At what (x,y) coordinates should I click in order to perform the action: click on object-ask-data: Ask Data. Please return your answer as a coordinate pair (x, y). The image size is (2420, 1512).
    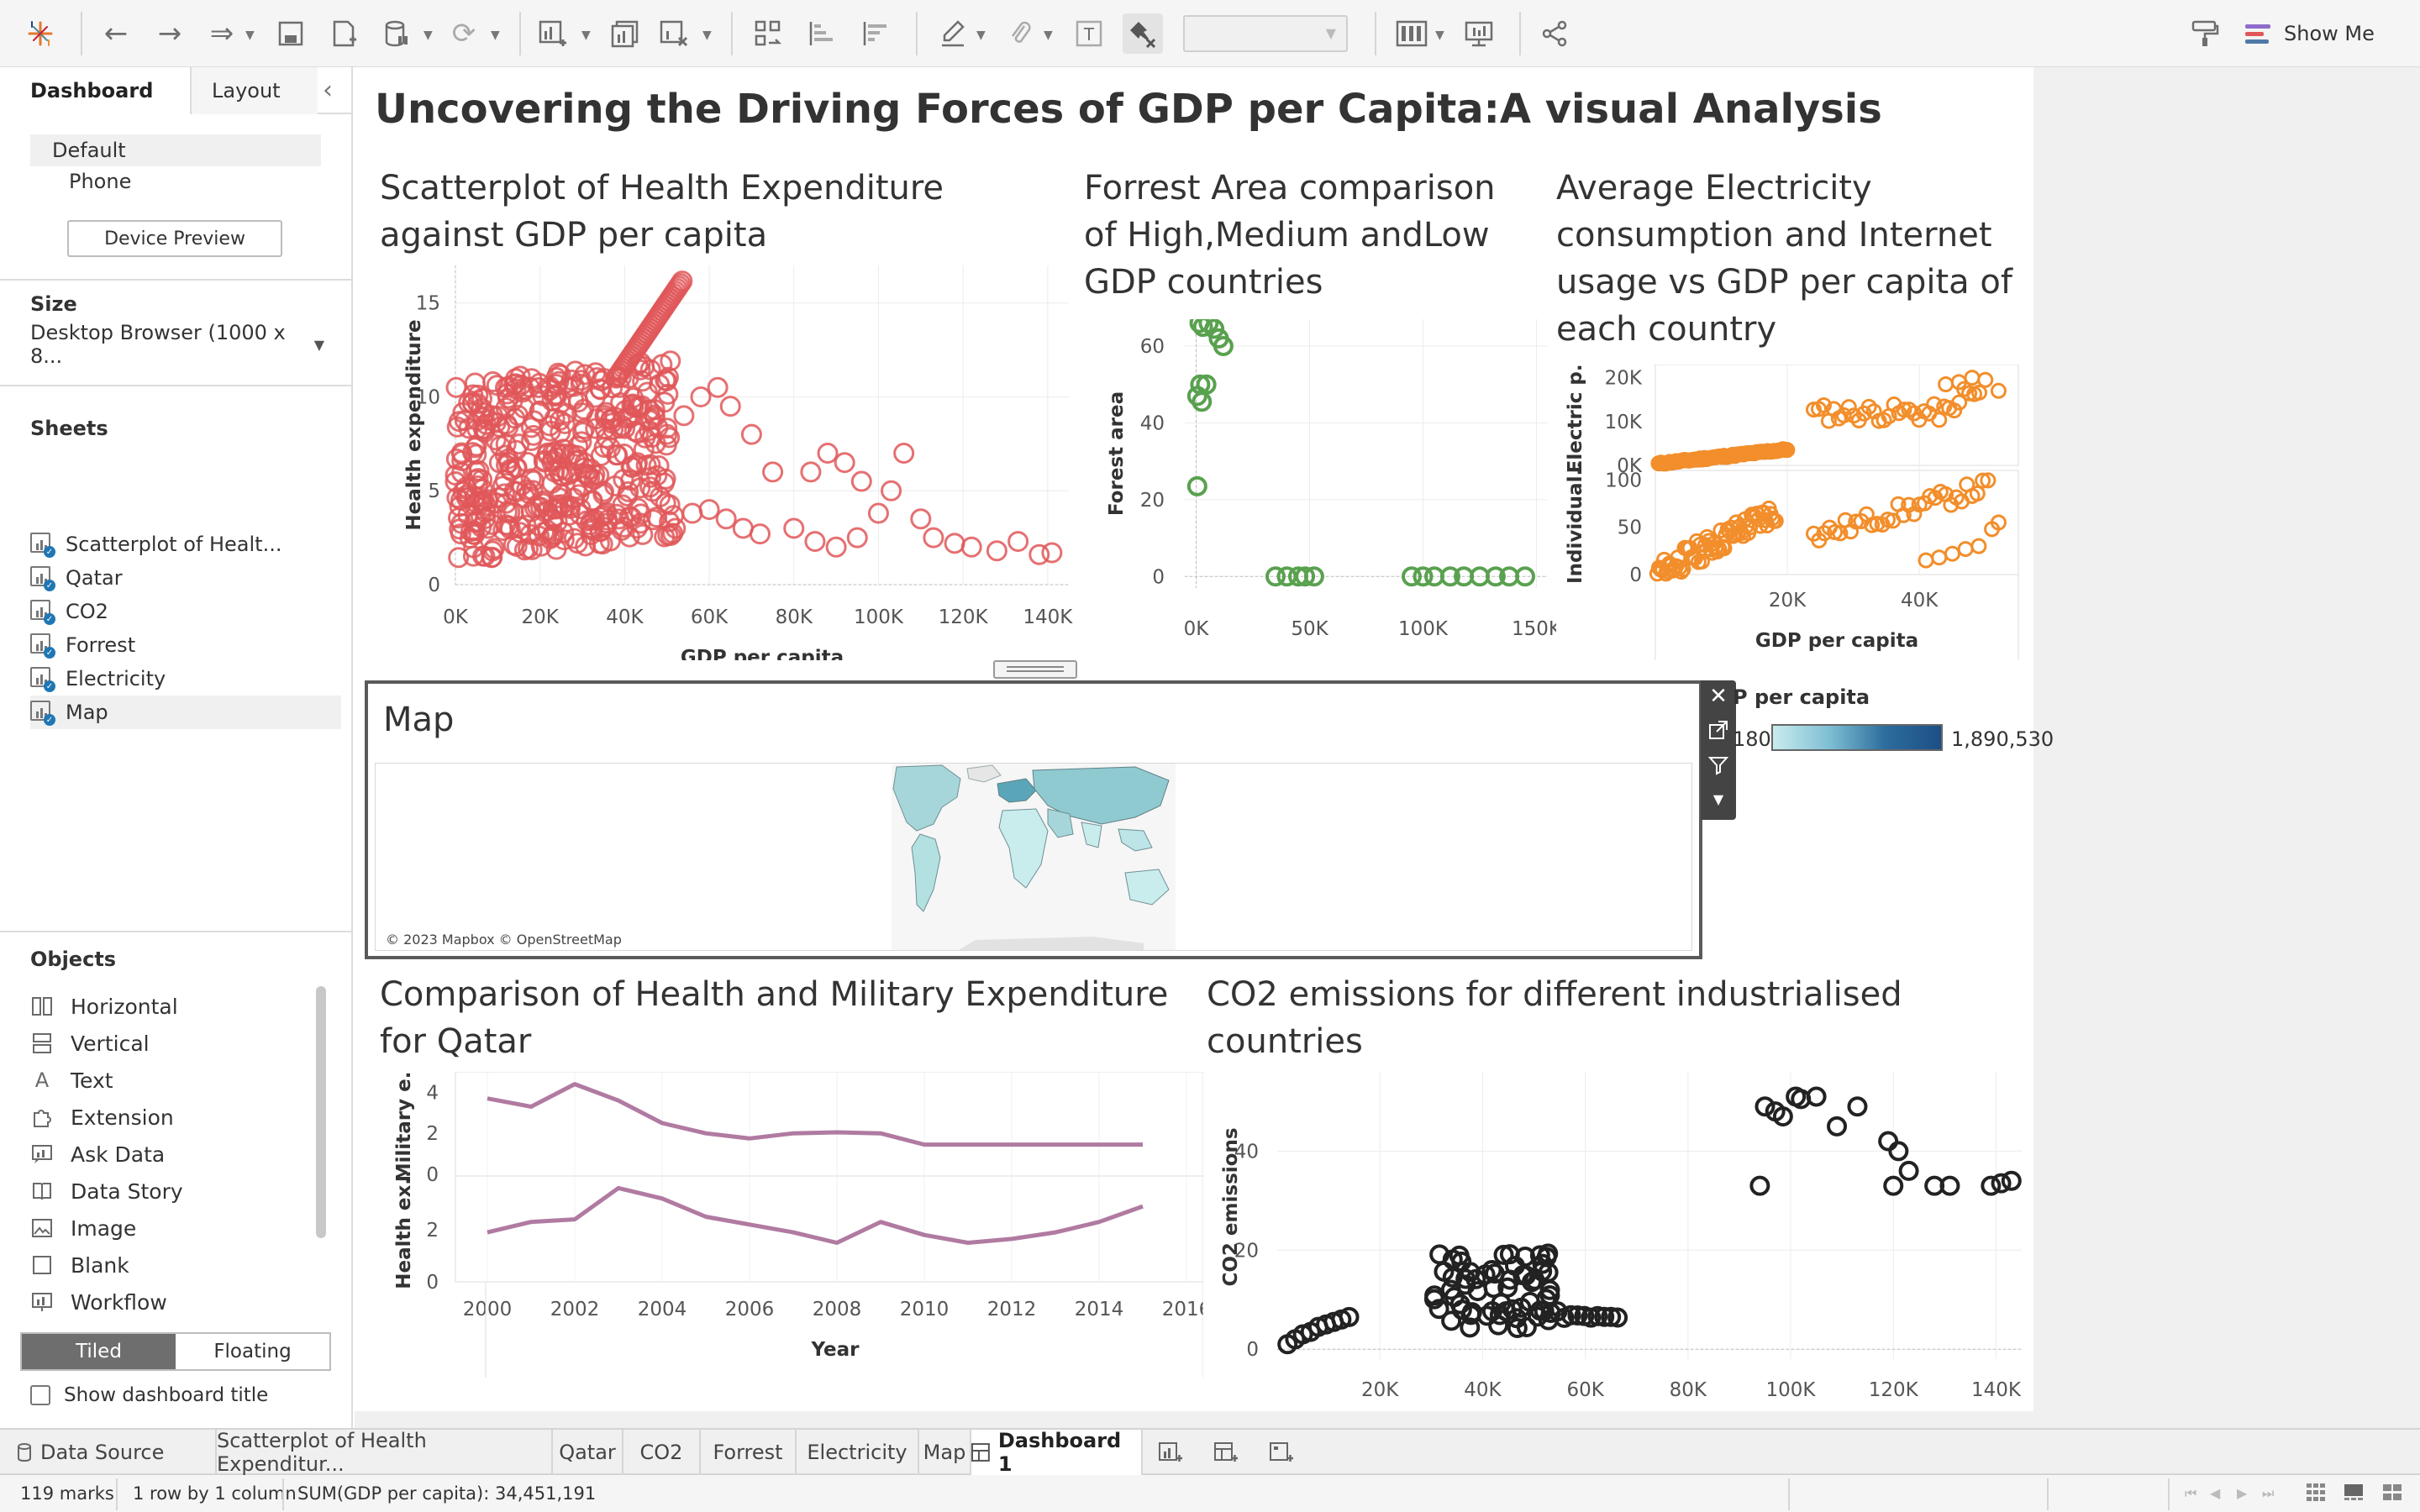
    Looking at the image, I should click on (173, 1154).